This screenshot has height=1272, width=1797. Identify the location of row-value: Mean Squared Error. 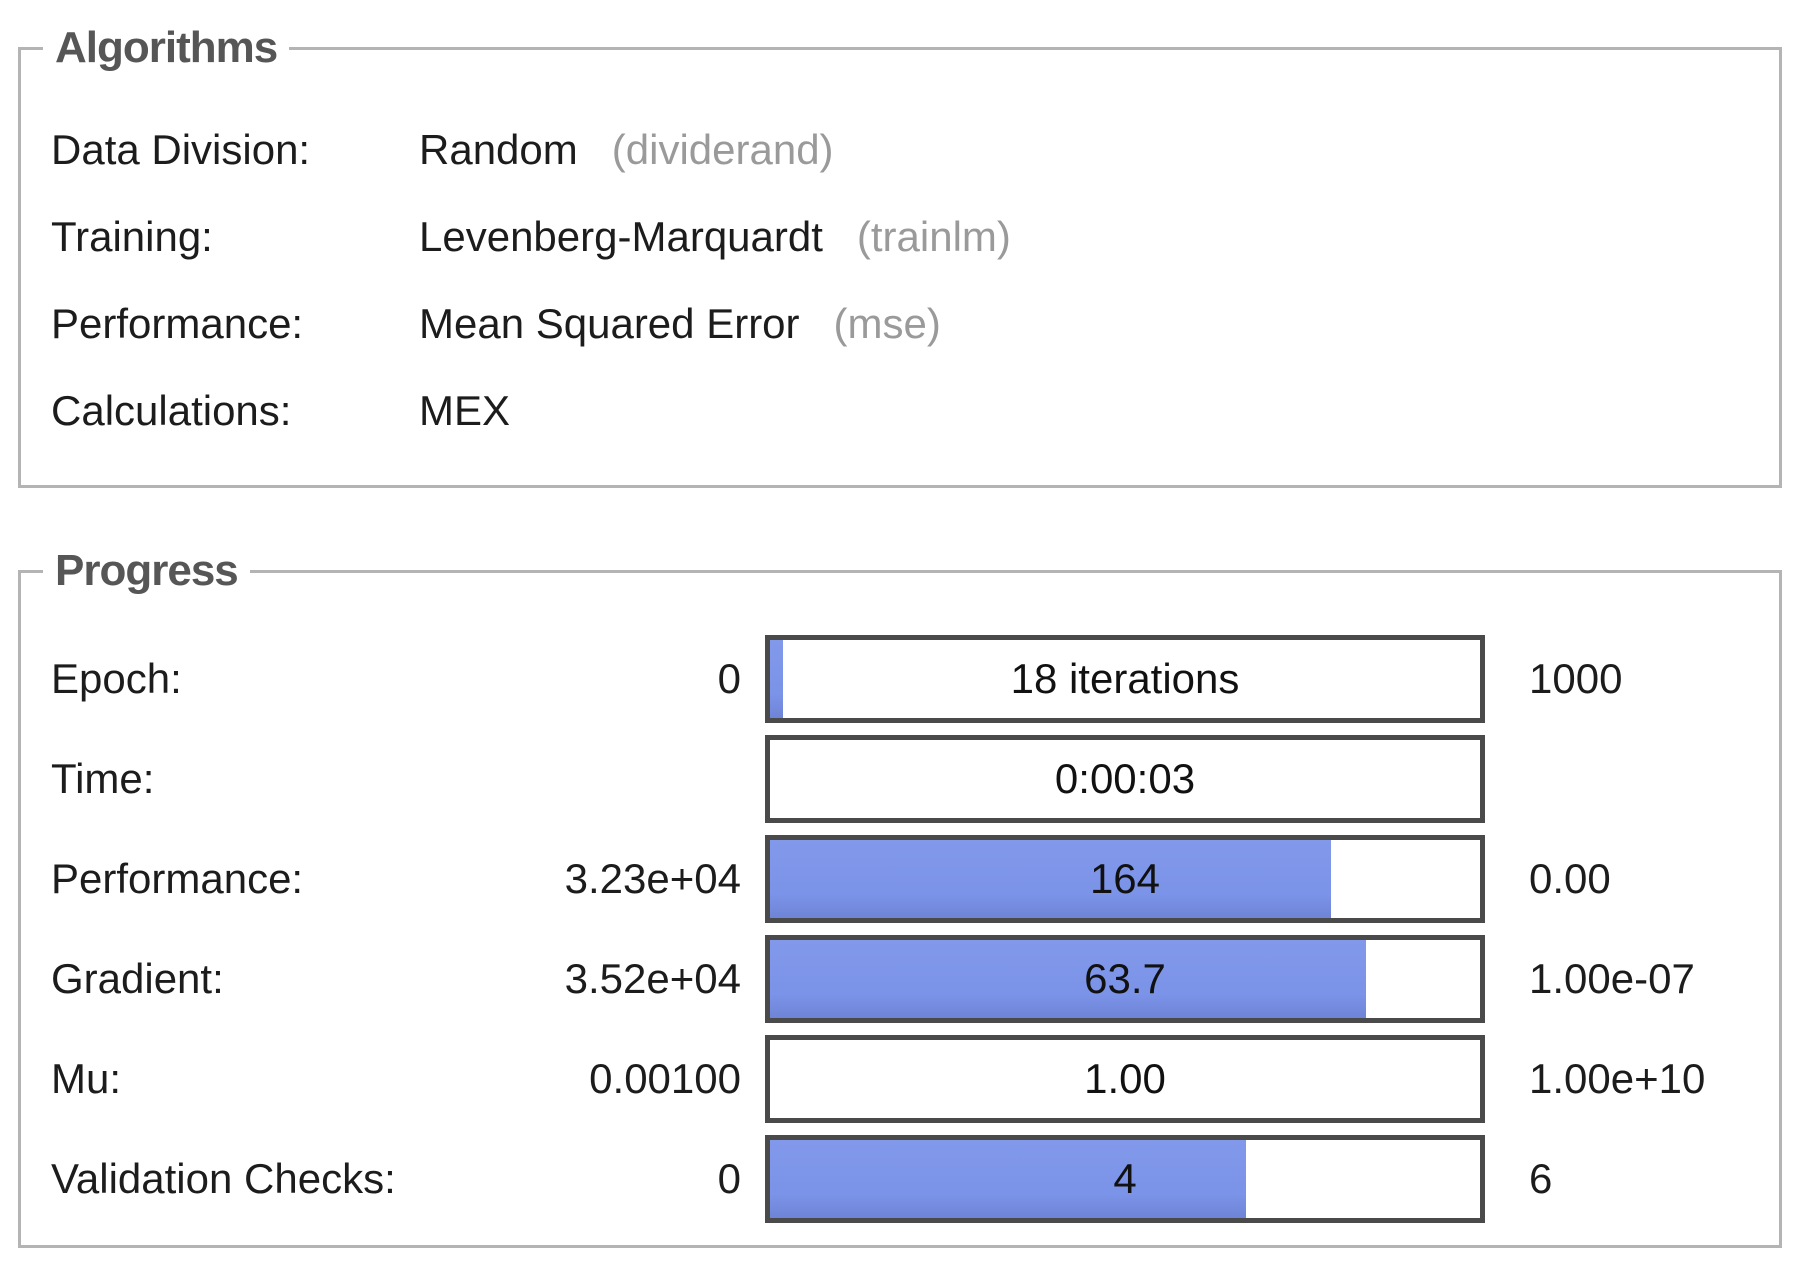
(609, 323).